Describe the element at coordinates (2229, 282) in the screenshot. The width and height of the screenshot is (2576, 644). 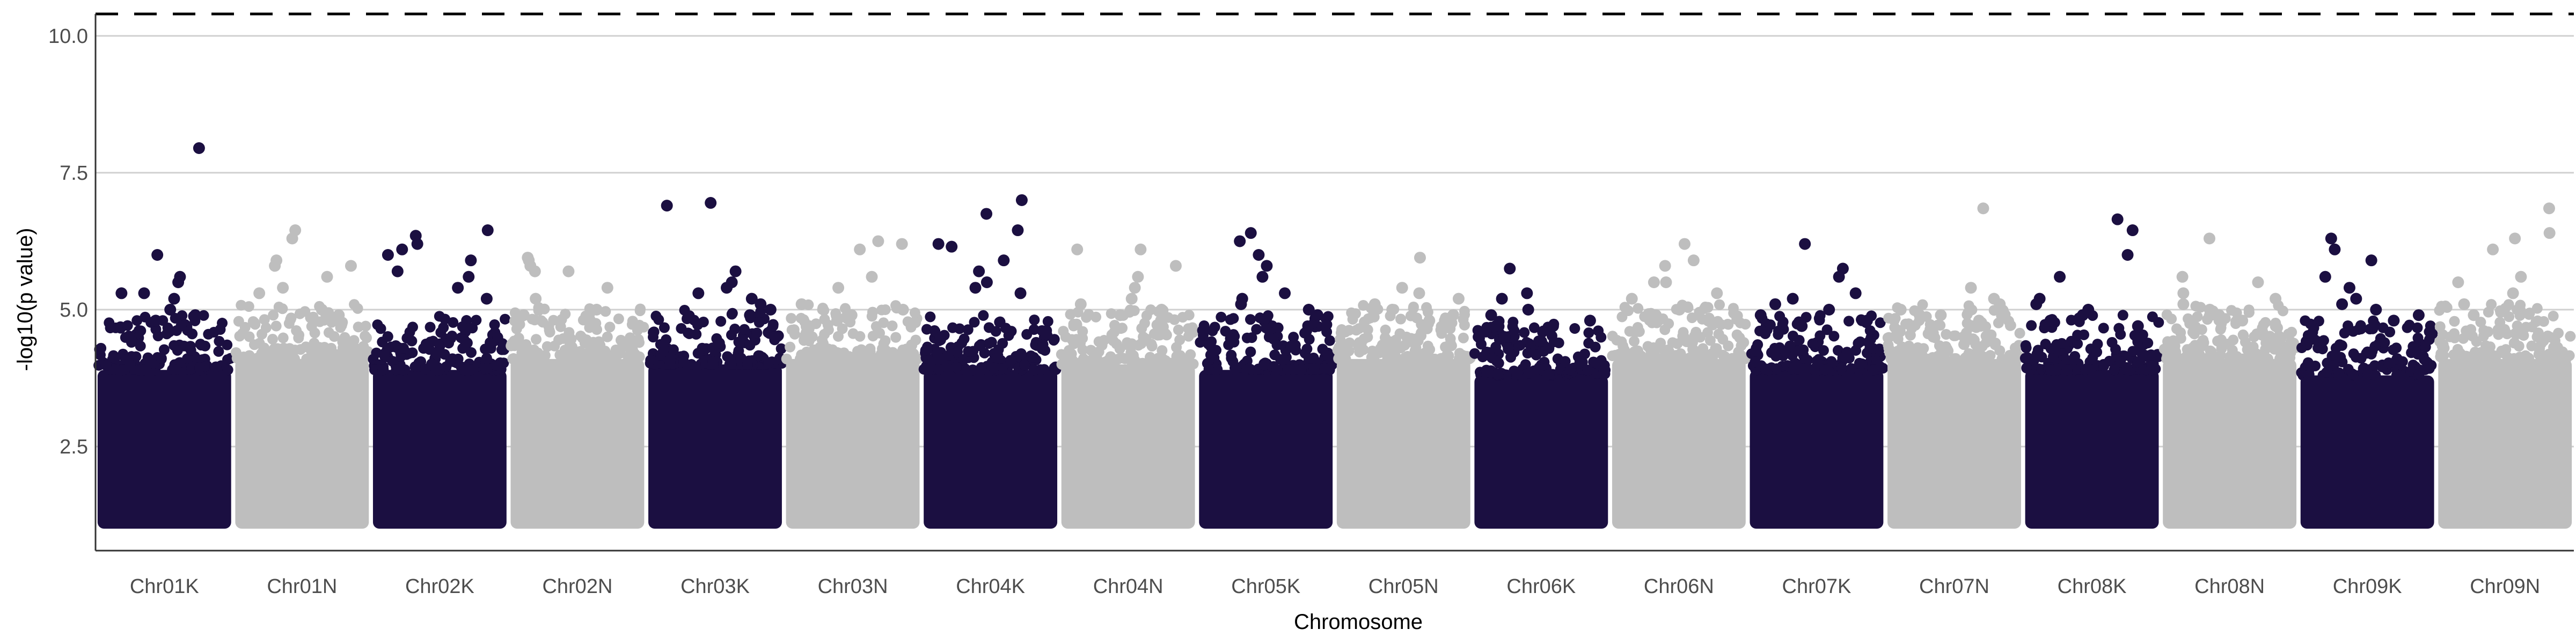
I see `top-hits-Chr08N` at that location.